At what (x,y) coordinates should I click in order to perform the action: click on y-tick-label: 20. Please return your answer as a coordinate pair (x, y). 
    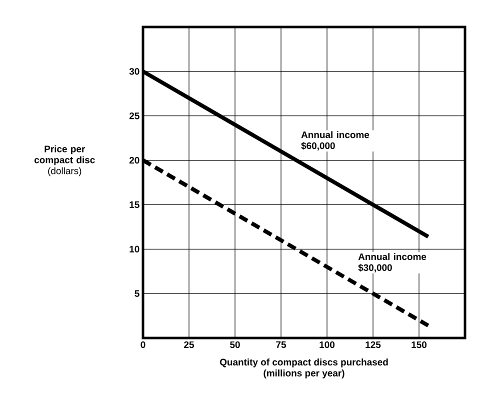
    Looking at the image, I should click on (134, 160).